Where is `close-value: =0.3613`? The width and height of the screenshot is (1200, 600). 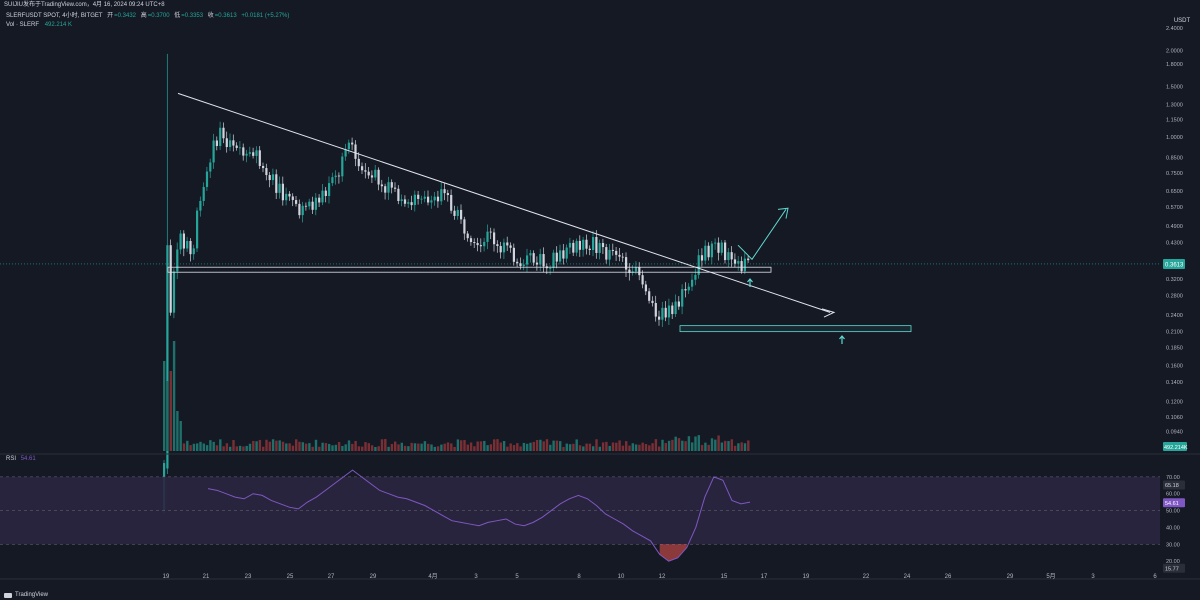 close-value: =0.3613 is located at coordinates (225, 16).